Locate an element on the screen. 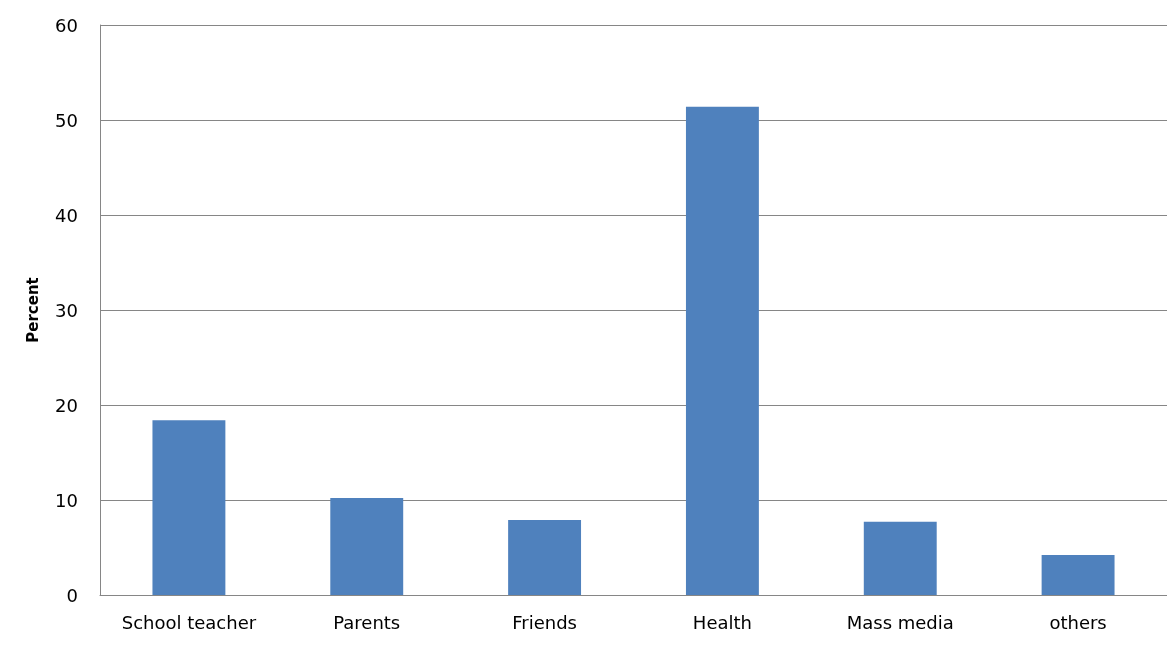  y-tick-label: 0 is located at coordinates (72, 595).